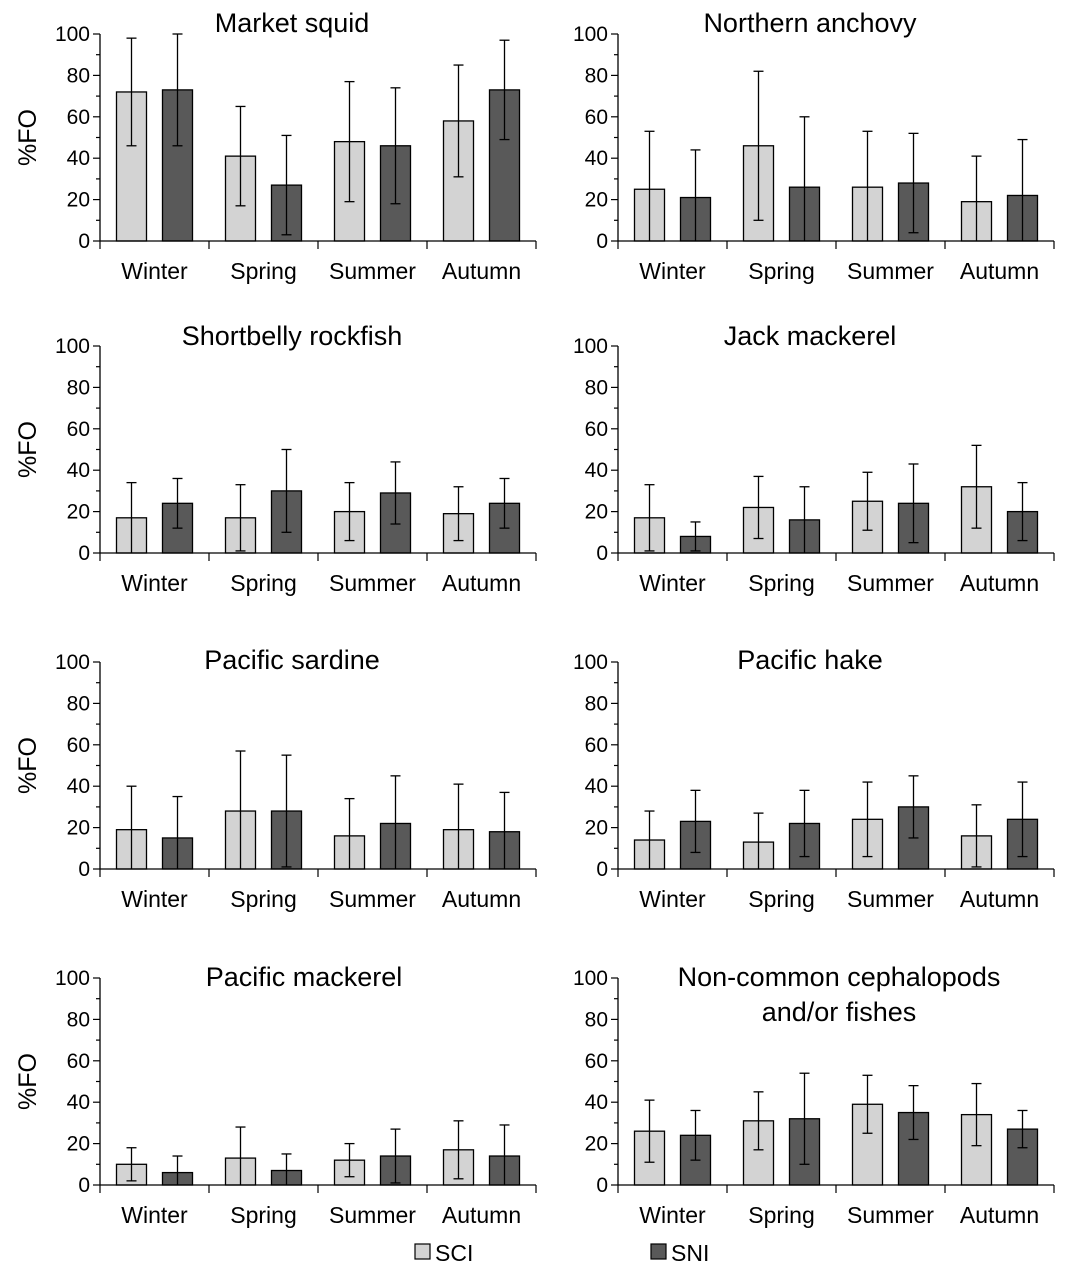 The image size is (1070, 1267). I want to click on chart-title: Pacific hake, so click(810, 660).